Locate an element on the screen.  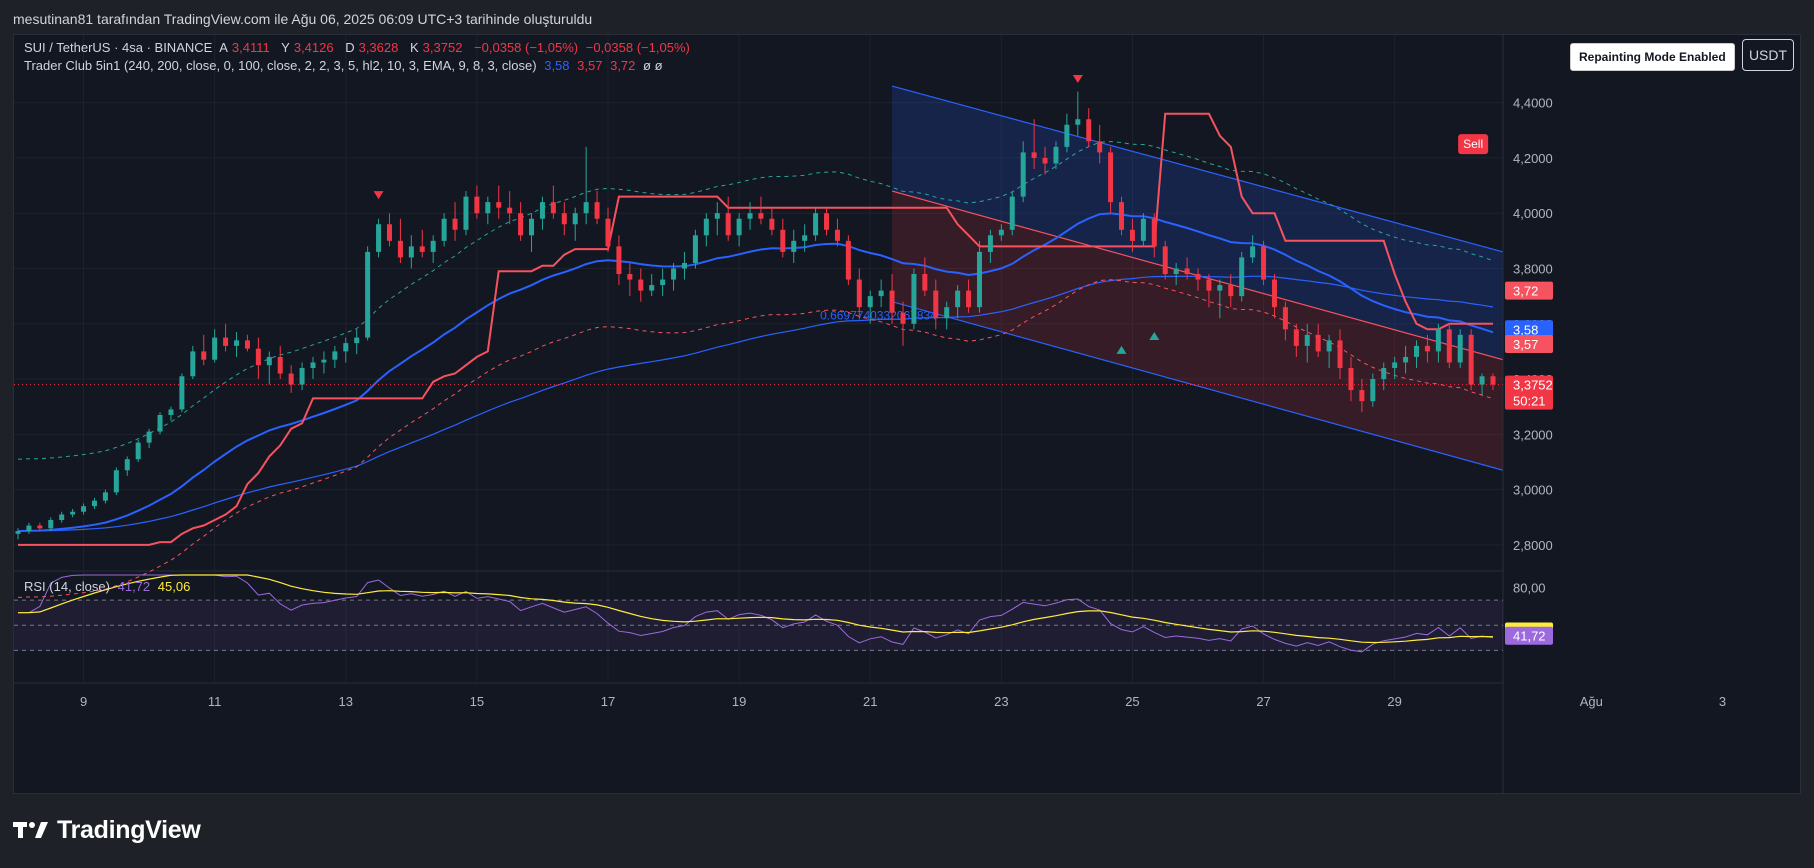
time-axis: 911131517192123252729Ağu35 is located at coordinates (903, 701).